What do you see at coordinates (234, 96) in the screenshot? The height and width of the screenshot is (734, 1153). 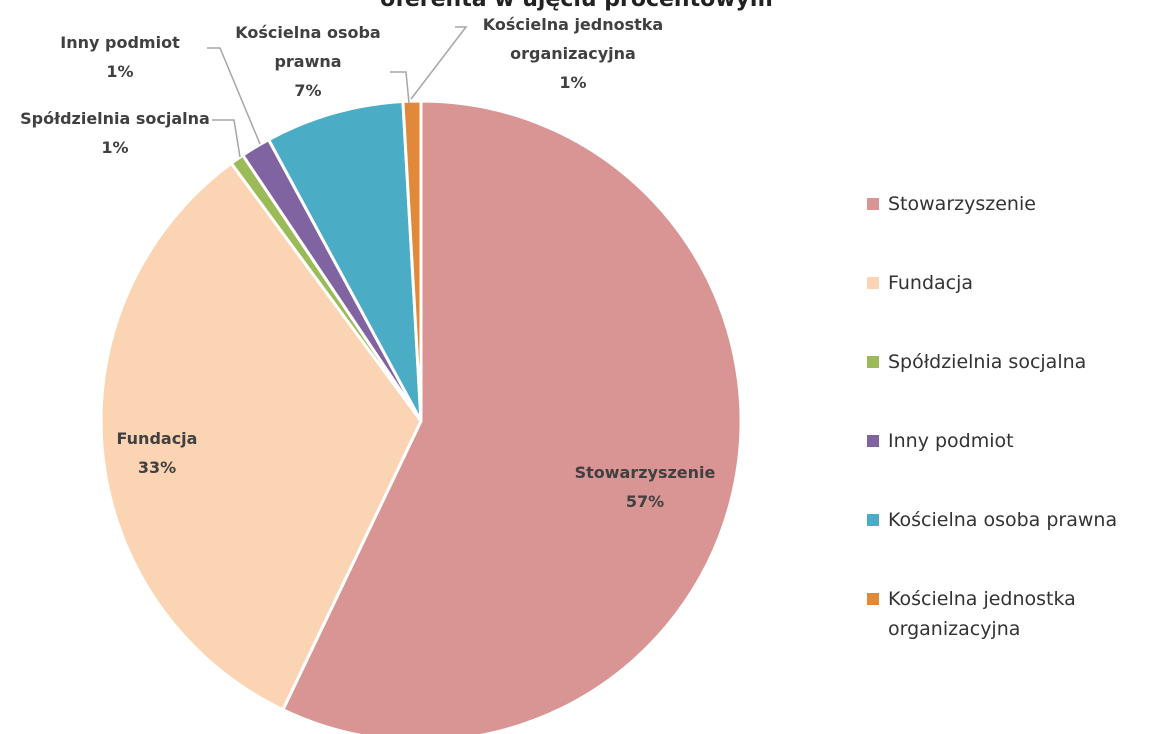 I see `leader-inny-podmiot` at bounding box center [234, 96].